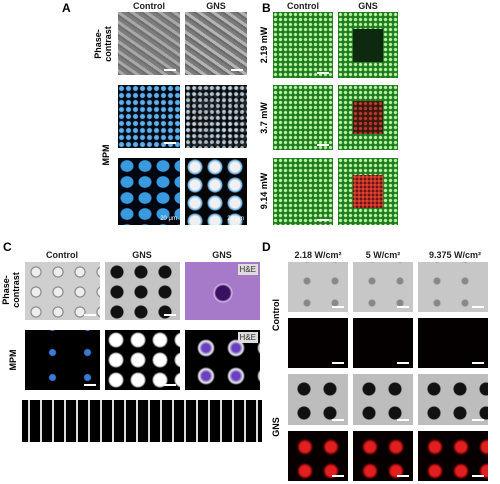  Describe the element at coordinates (276, 315) in the screenshot. I see `row-label: Control` at that location.